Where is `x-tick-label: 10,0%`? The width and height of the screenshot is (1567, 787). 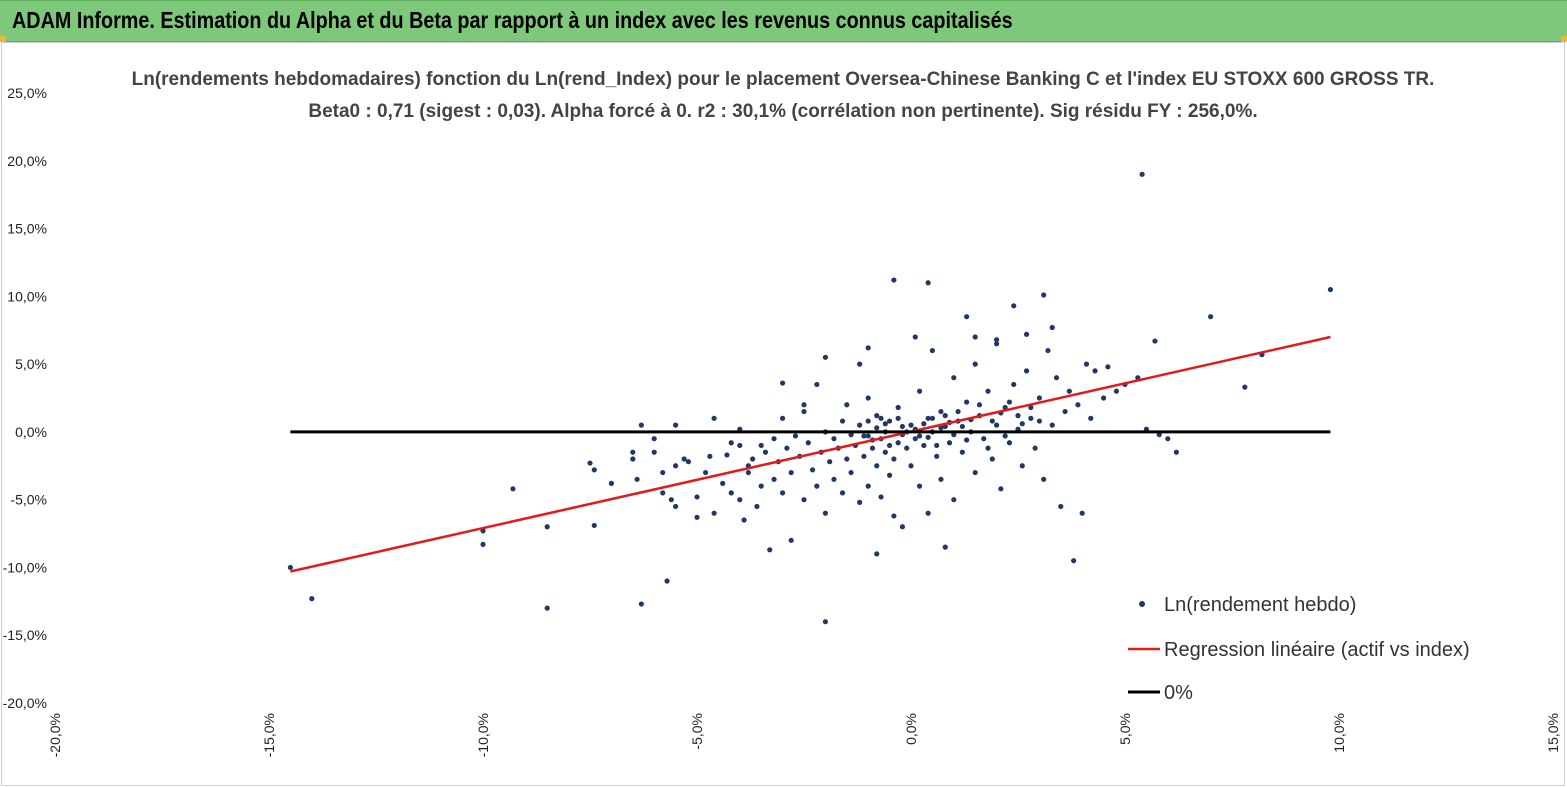 x-tick-label: 10,0% is located at coordinates (1339, 733).